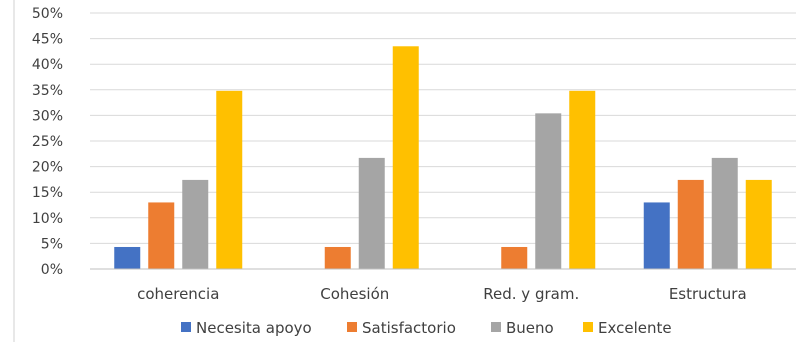 This screenshot has height=342, width=798. Describe the element at coordinates (409, 328) in the screenshot. I see `legend-label: Satisfactorio` at that location.